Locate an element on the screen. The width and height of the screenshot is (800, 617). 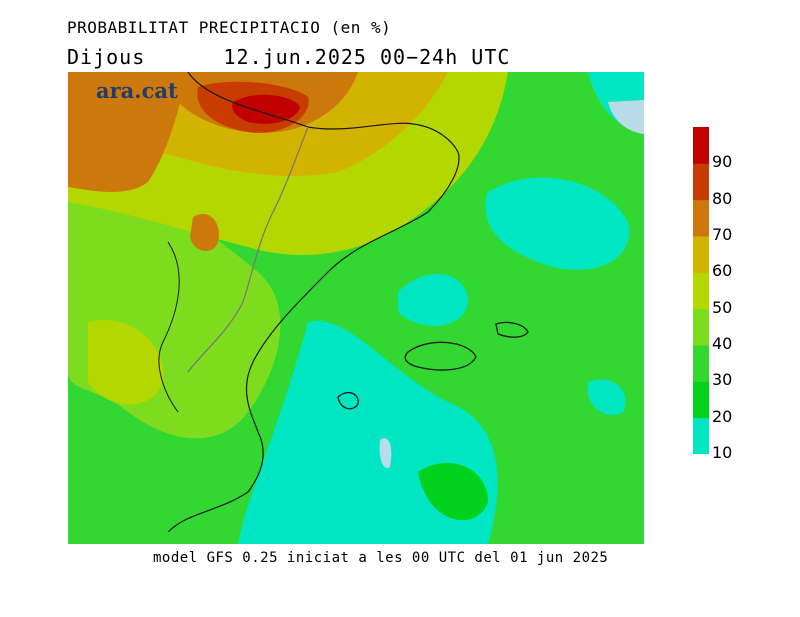
legend-tick-label: 50 is located at coordinates (722, 307).